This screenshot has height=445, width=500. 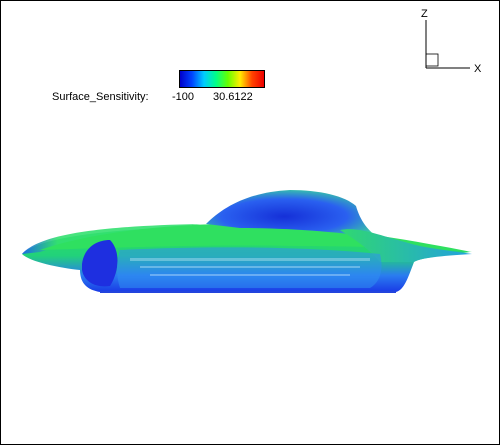 What do you see at coordinates (100, 97) in the screenshot?
I see `legend-label: Surface_Sensitivity:` at bounding box center [100, 97].